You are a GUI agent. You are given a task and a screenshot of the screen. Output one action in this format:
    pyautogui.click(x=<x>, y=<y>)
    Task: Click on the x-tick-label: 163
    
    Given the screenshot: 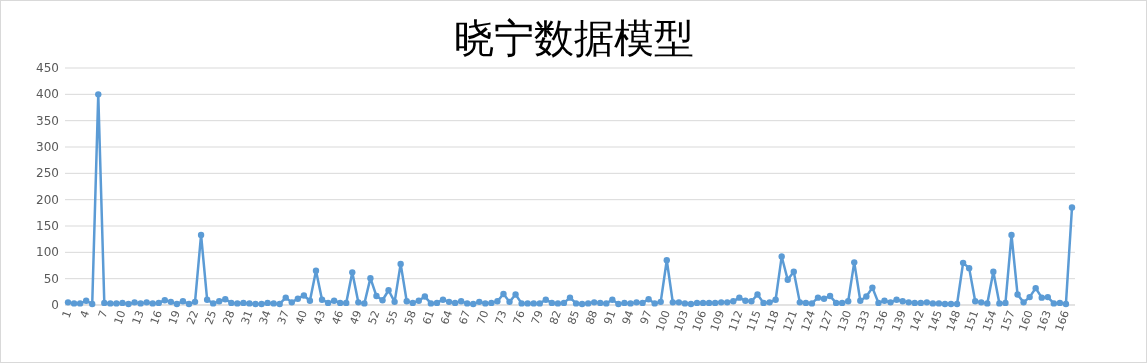 What is the action you would take?
    pyautogui.click(x=1044, y=320)
    